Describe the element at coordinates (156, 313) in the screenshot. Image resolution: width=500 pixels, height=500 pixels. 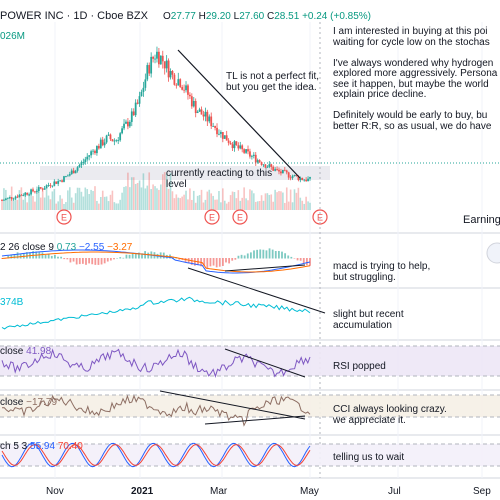
I see `obv-line` at that location.